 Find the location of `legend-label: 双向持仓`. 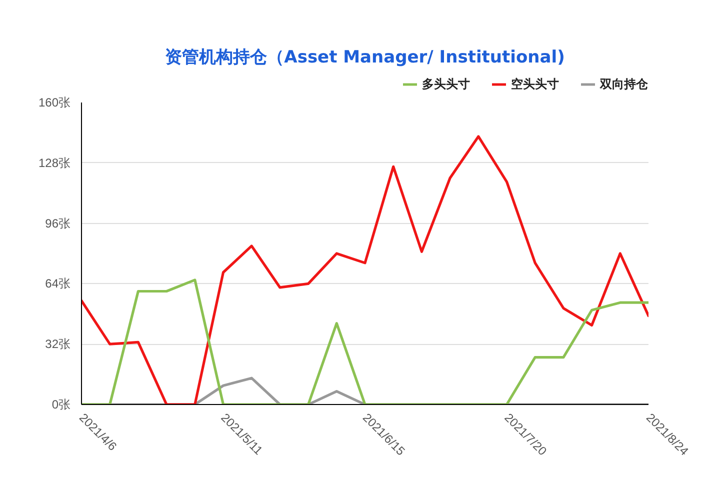

legend-label: 双向持仓 is located at coordinates (624, 84).